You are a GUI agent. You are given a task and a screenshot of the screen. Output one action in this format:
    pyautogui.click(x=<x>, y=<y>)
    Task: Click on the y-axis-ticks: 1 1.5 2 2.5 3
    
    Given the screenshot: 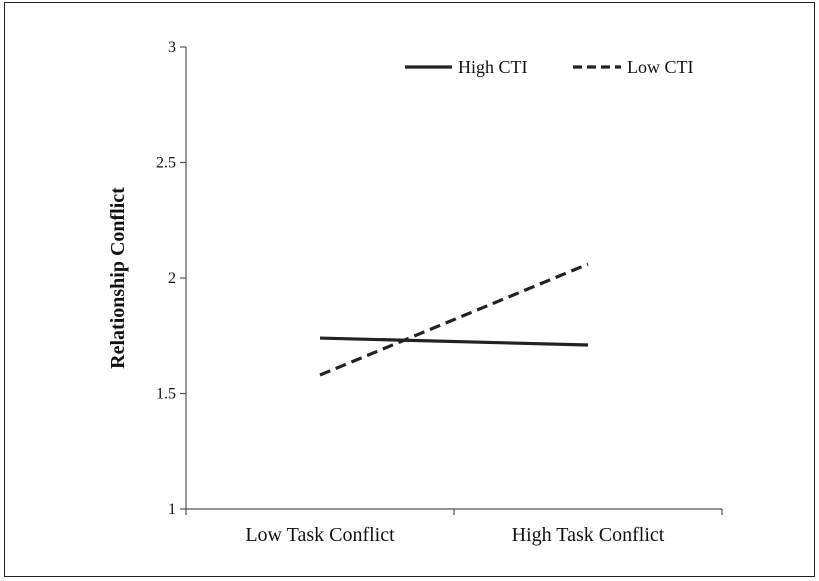 What is the action you would take?
    pyautogui.click(x=171, y=278)
    